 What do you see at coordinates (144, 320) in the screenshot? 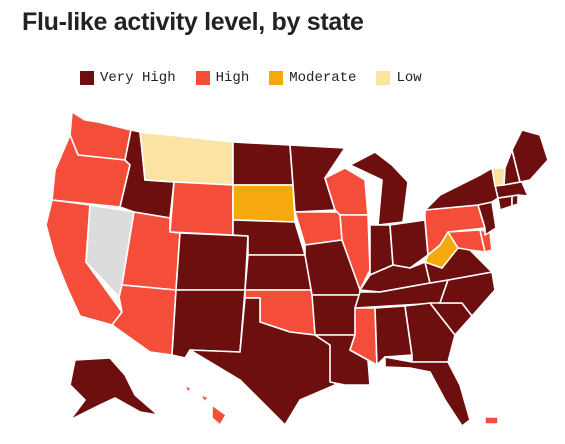
I see `state-arizona` at bounding box center [144, 320].